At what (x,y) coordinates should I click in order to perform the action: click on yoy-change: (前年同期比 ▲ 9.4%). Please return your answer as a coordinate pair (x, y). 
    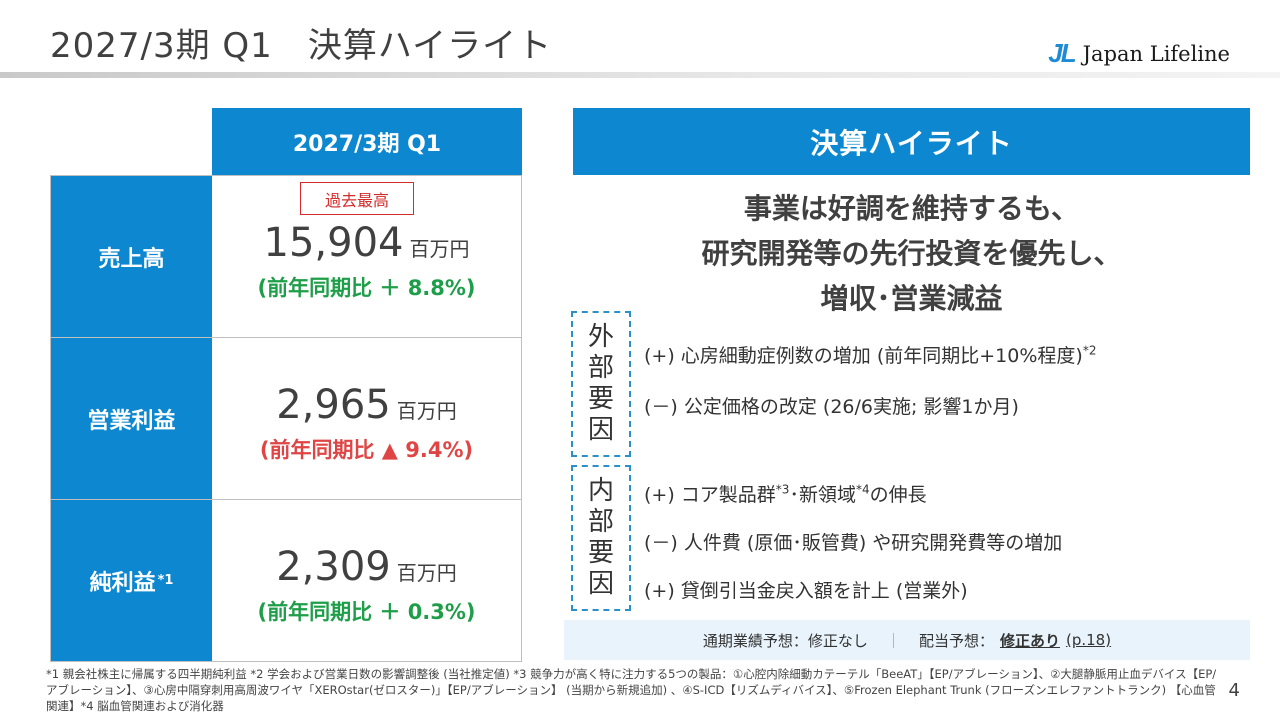
    Looking at the image, I should click on (366, 450).